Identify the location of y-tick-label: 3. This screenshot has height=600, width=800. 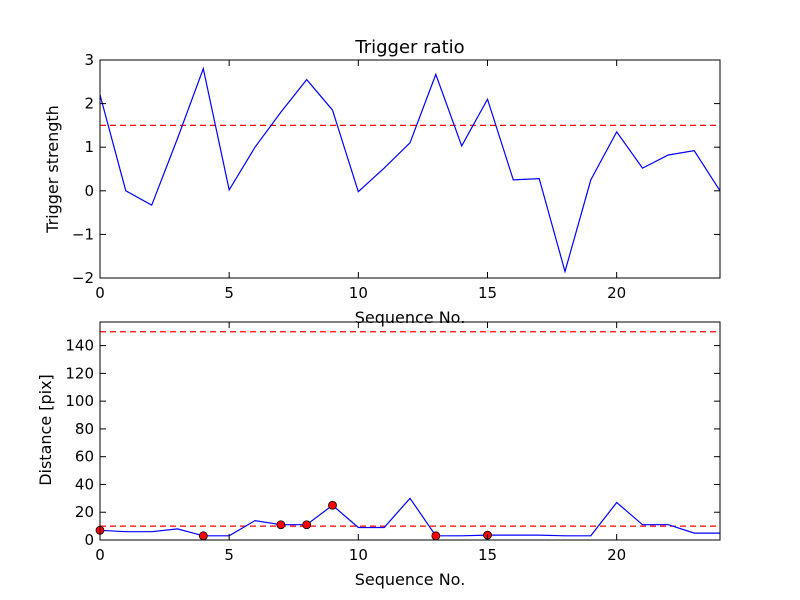
(89, 60).